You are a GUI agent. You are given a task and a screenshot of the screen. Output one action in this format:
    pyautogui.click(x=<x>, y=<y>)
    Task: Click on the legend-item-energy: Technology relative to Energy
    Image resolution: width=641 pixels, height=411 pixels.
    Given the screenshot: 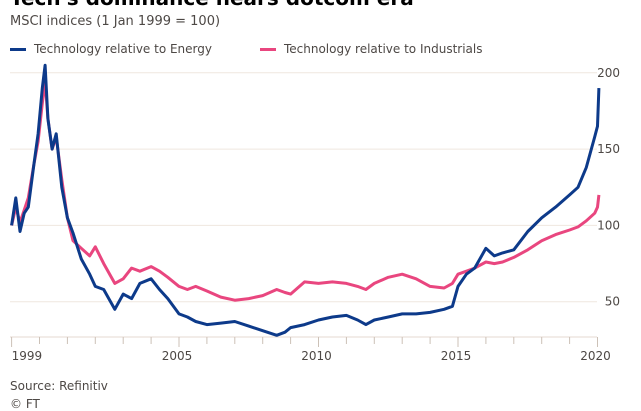 What is the action you would take?
    pyautogui.click(x=111, y=49)
    